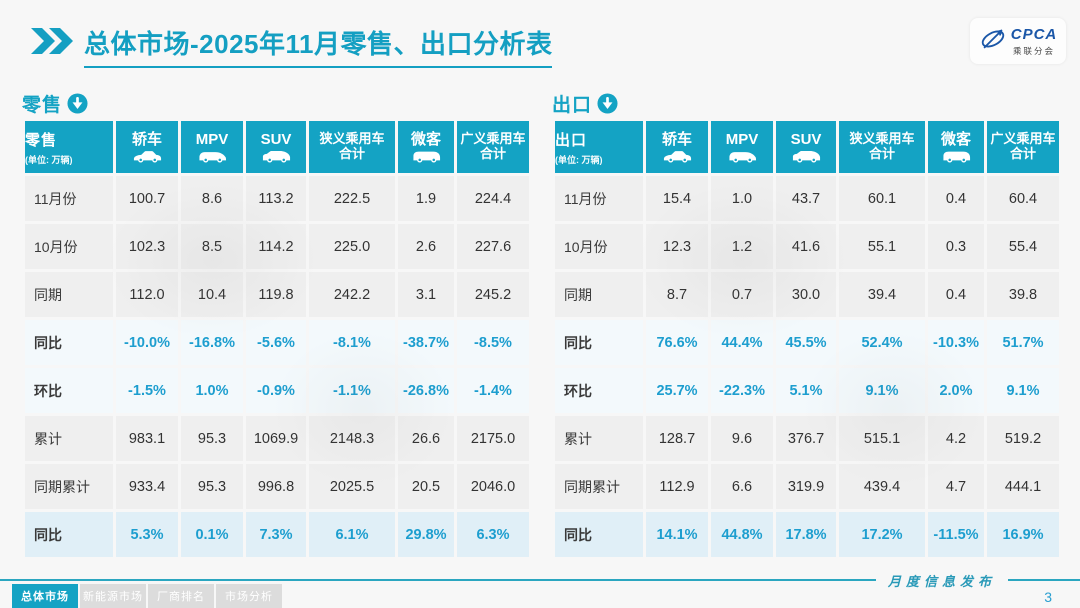 The width and height of the screenshot is (1080, 608). Describe the element at coordinates (45, 596) in the screenshot. I see `footer-tab-0: 总体市场` at that location.